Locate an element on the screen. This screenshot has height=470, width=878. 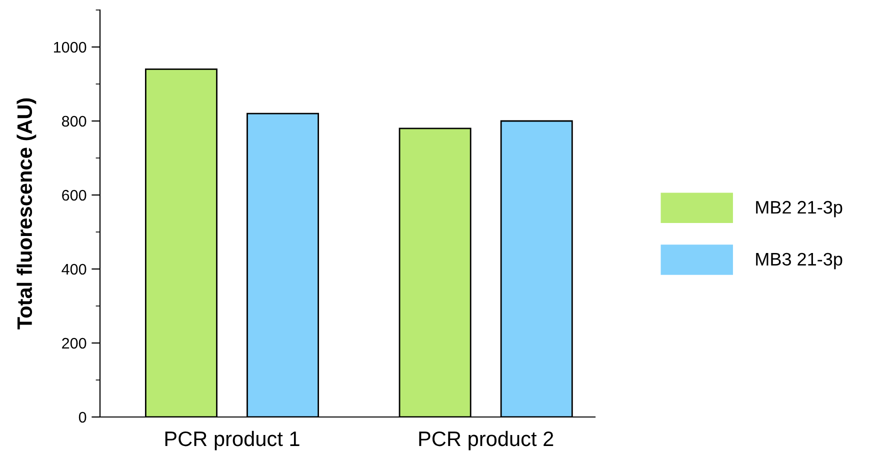
y-tick-label: 400 is located at coordinates (74, 269).